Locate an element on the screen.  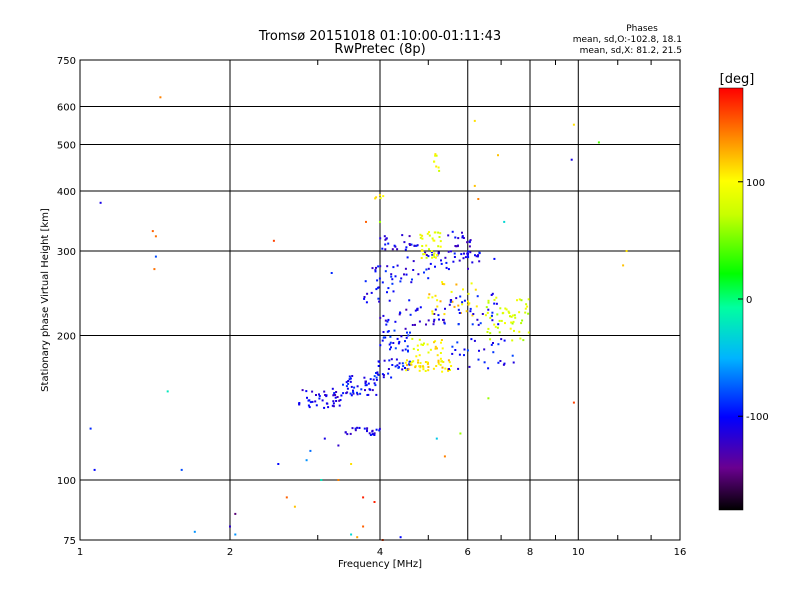
chart-title: Tromsø 20151018 01:10:00-01:11:43 is located at coordinates (379, 36).